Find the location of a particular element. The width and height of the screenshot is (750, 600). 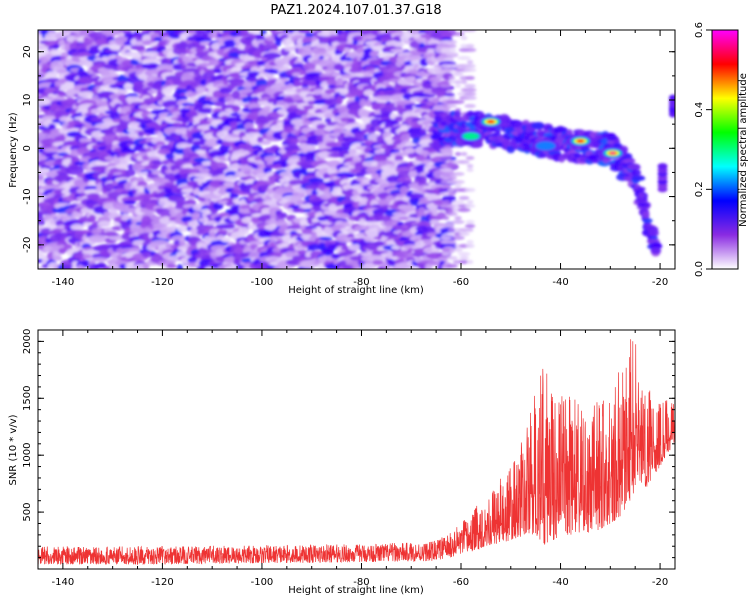

y-tick-label: 1500 is located at coordinates (27, 398).